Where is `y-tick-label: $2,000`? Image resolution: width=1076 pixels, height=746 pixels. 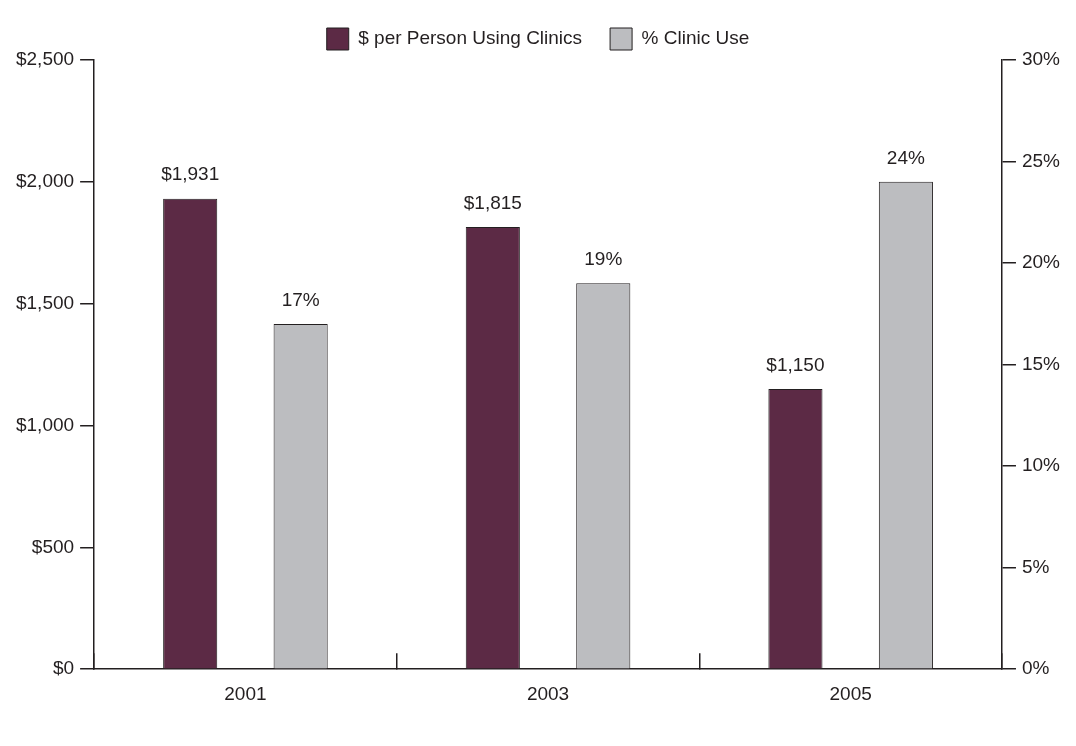
y-tick-label: $2,000 is located at coordinates (45, 181).